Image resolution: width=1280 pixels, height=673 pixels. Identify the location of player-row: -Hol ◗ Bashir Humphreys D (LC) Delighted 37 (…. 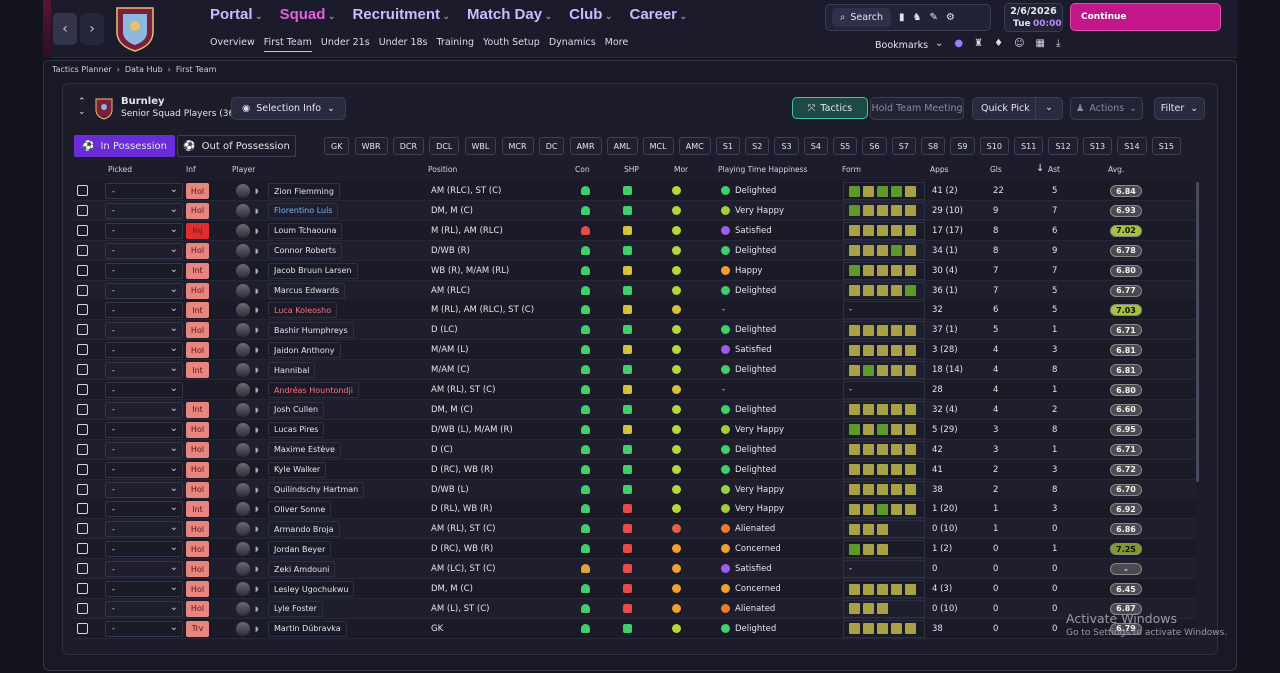
(634, 330).